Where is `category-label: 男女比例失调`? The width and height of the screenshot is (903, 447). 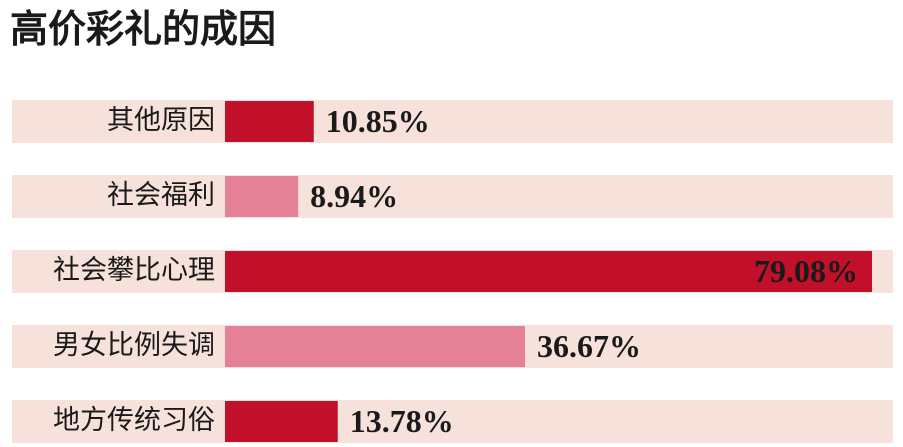 category-label: 男女比例失调 is located at coordinates (134, 345).